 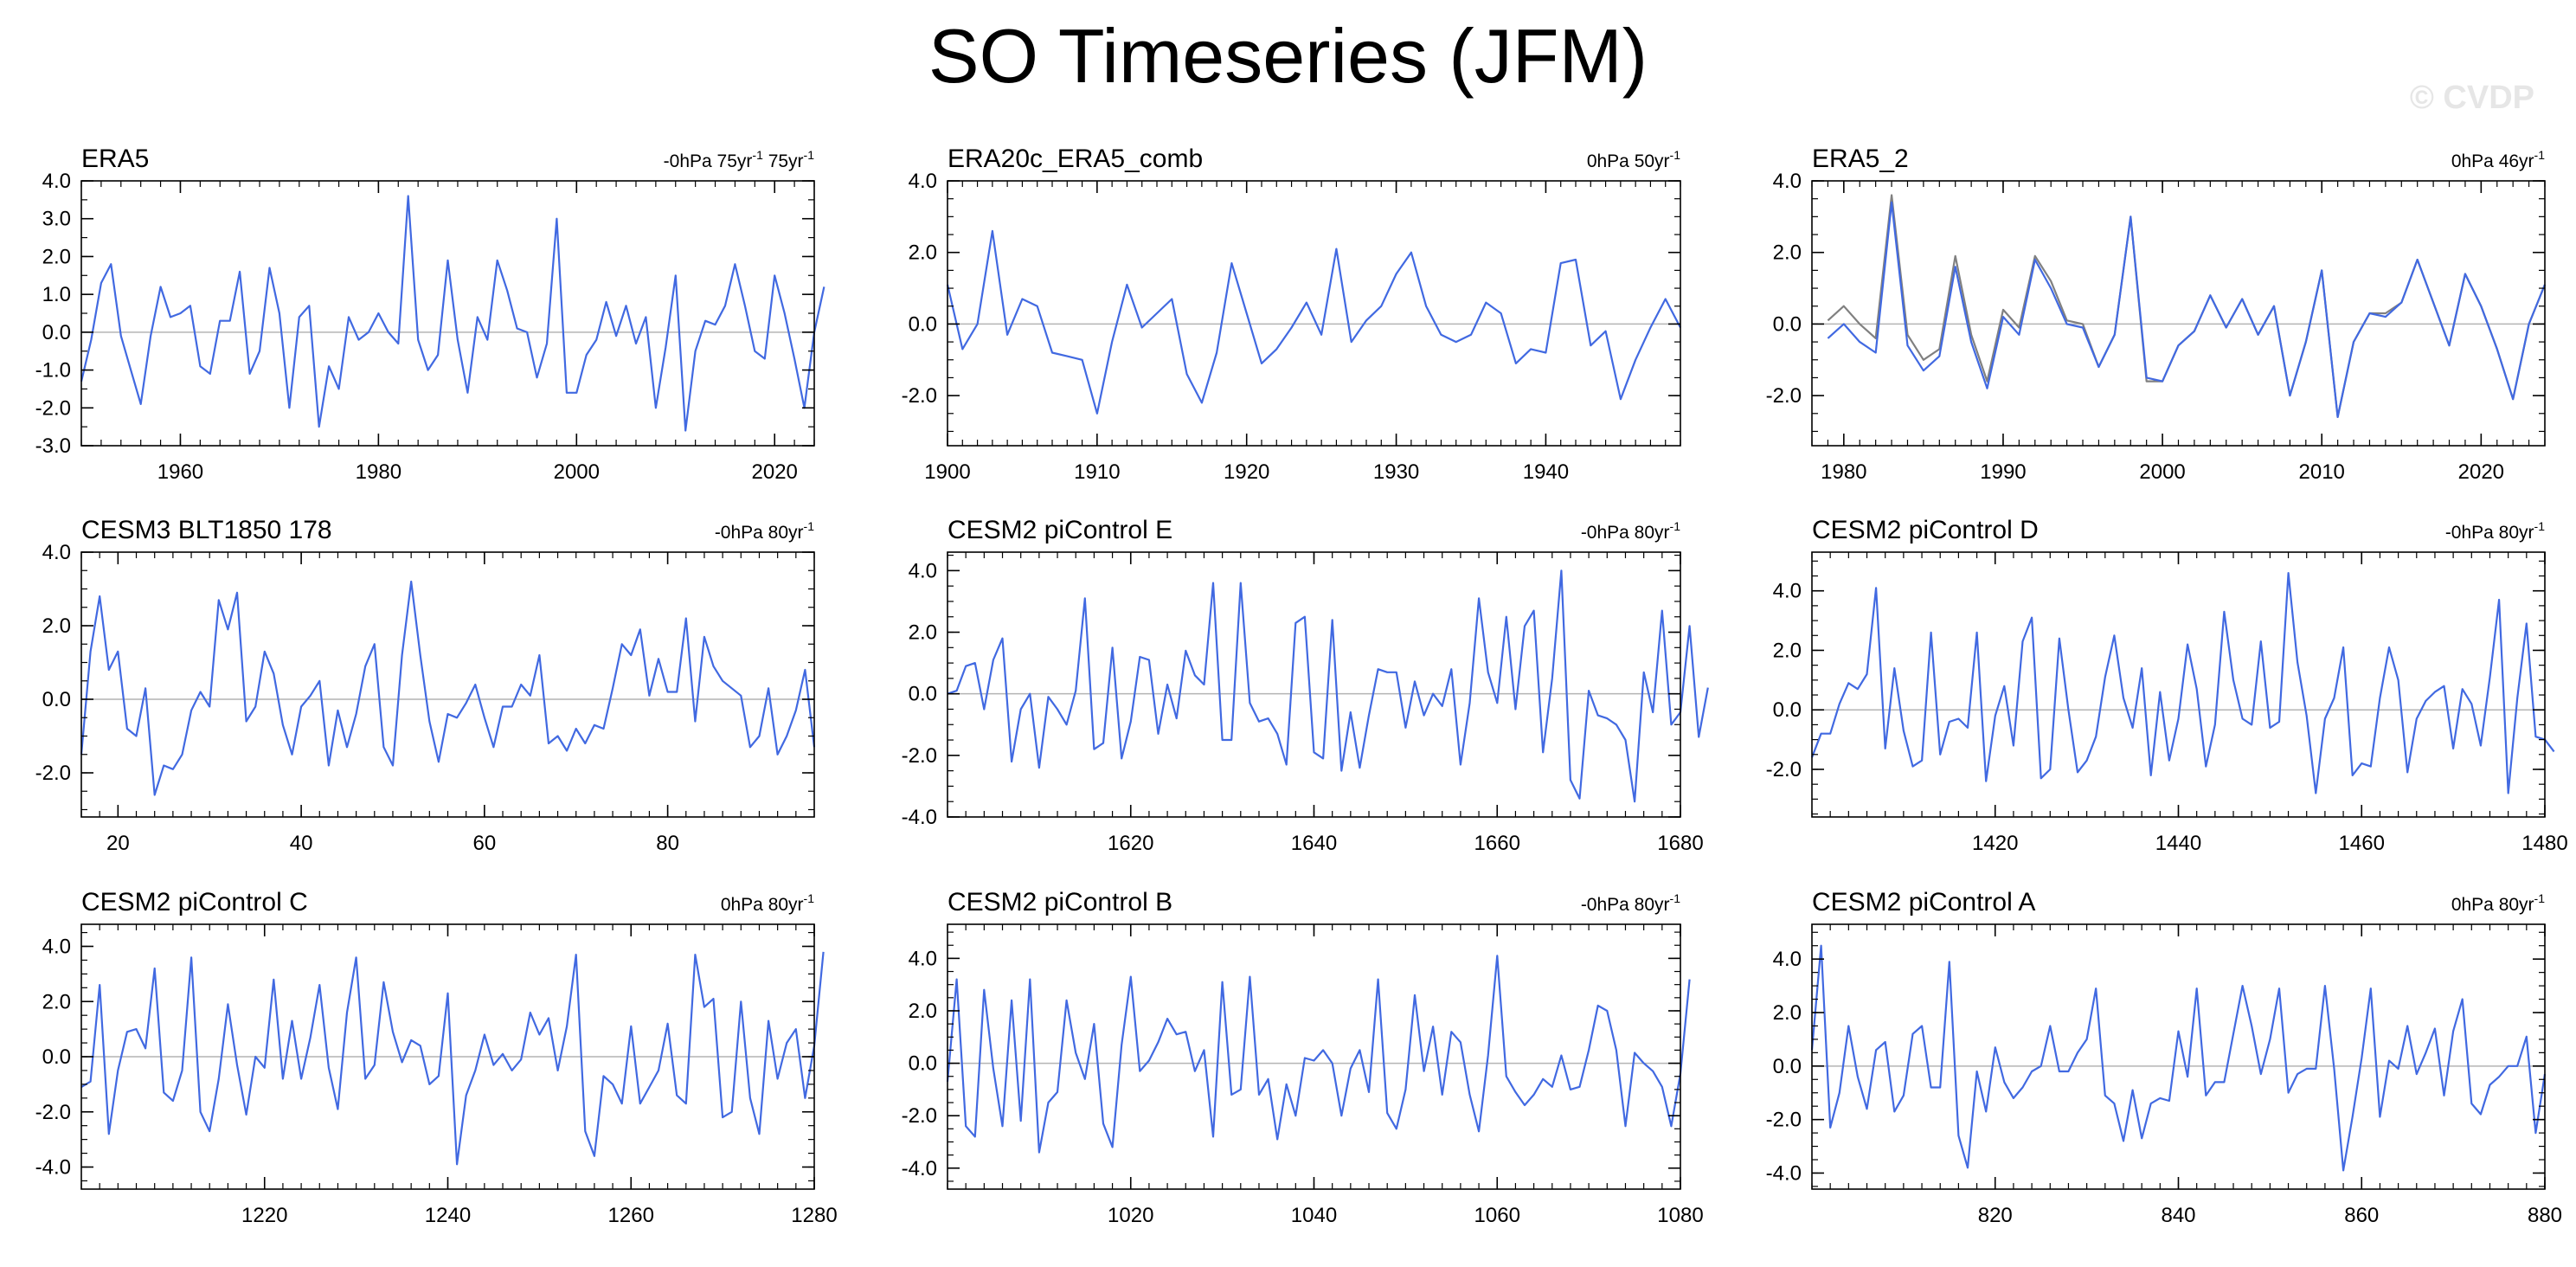 I want to click on x-tick-label: 1440, so click(x=2178, y=843).